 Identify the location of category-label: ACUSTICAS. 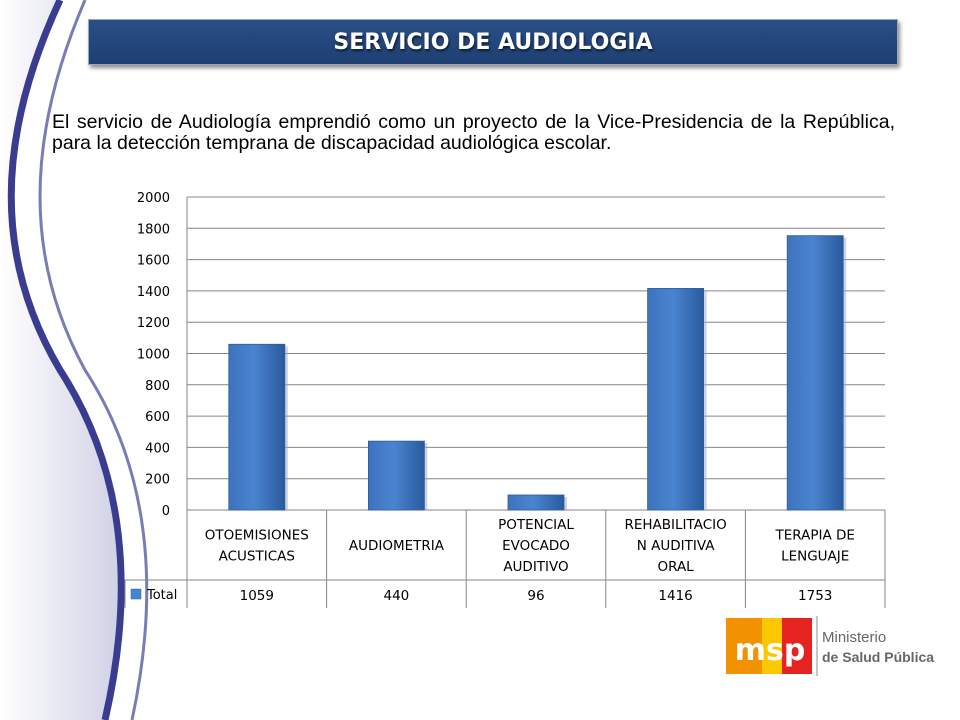
(257, 557).